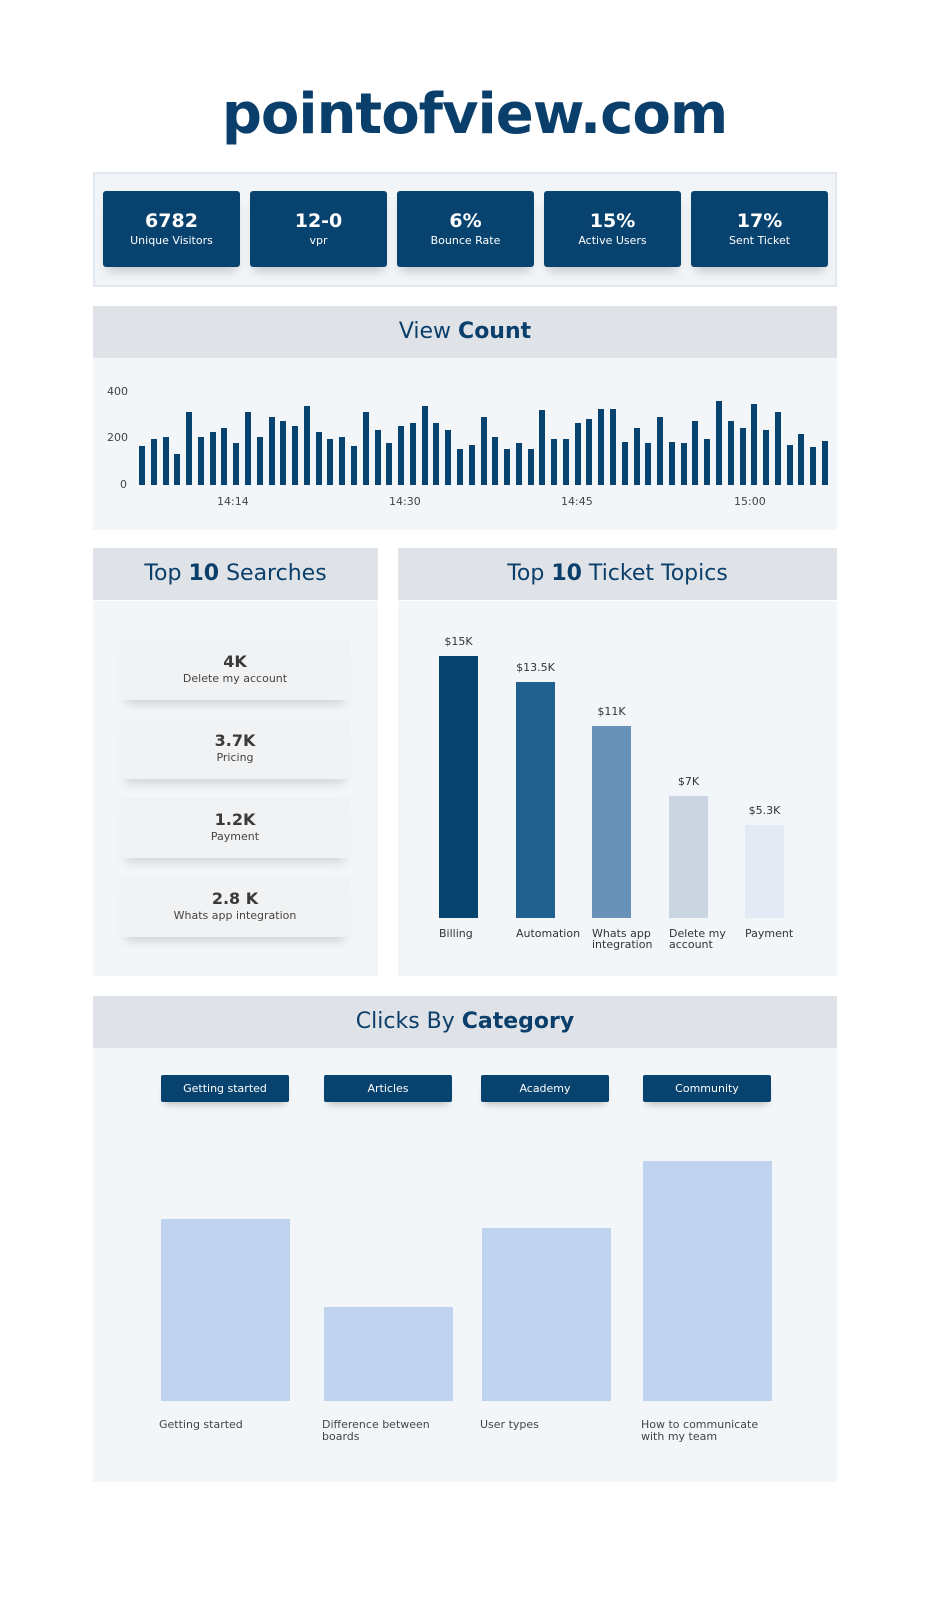 The height and width of the screenshot is (1600, 949). What do you see at coordinates (233, 501) in the screenshot?
I see `x-tick: 14:14` at bounding box center [233, 501].